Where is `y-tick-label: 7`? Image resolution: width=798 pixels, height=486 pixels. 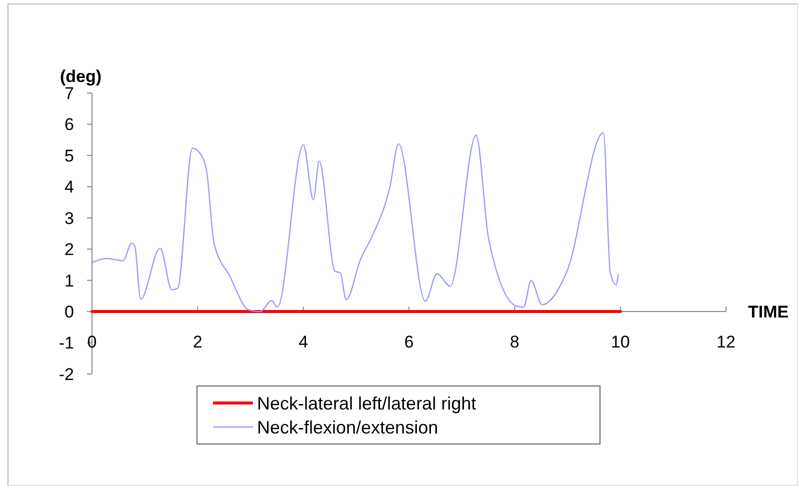
y-tick-label: 7 is located at coordinates (69, 93).